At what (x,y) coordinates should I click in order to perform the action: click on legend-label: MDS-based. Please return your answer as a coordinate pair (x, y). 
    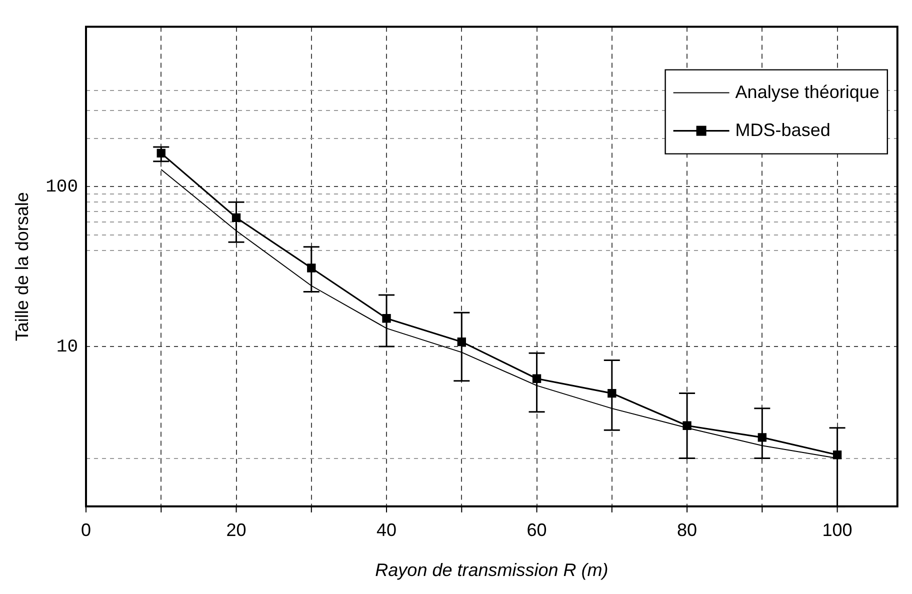
    Looking at the image, I should click on (782, 130).